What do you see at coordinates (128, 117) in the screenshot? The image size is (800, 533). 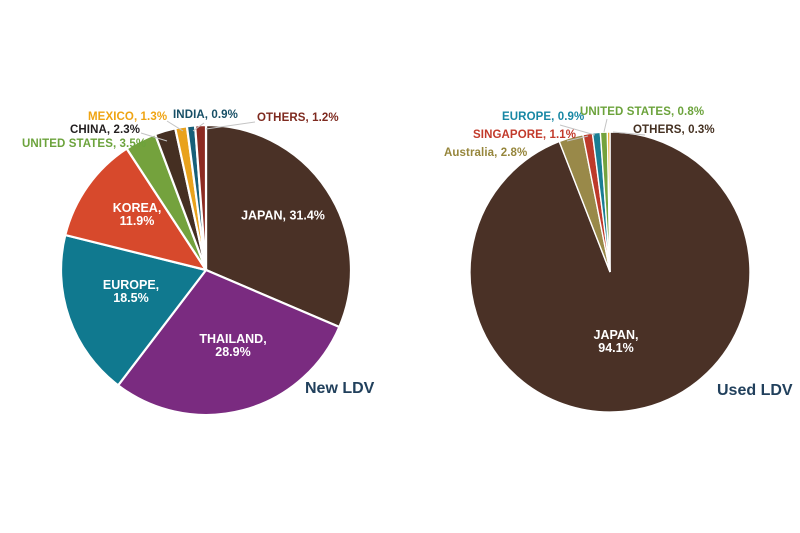 I see `label-mexico: MEXICO, 1.3%` at bounding box center [128, 117].